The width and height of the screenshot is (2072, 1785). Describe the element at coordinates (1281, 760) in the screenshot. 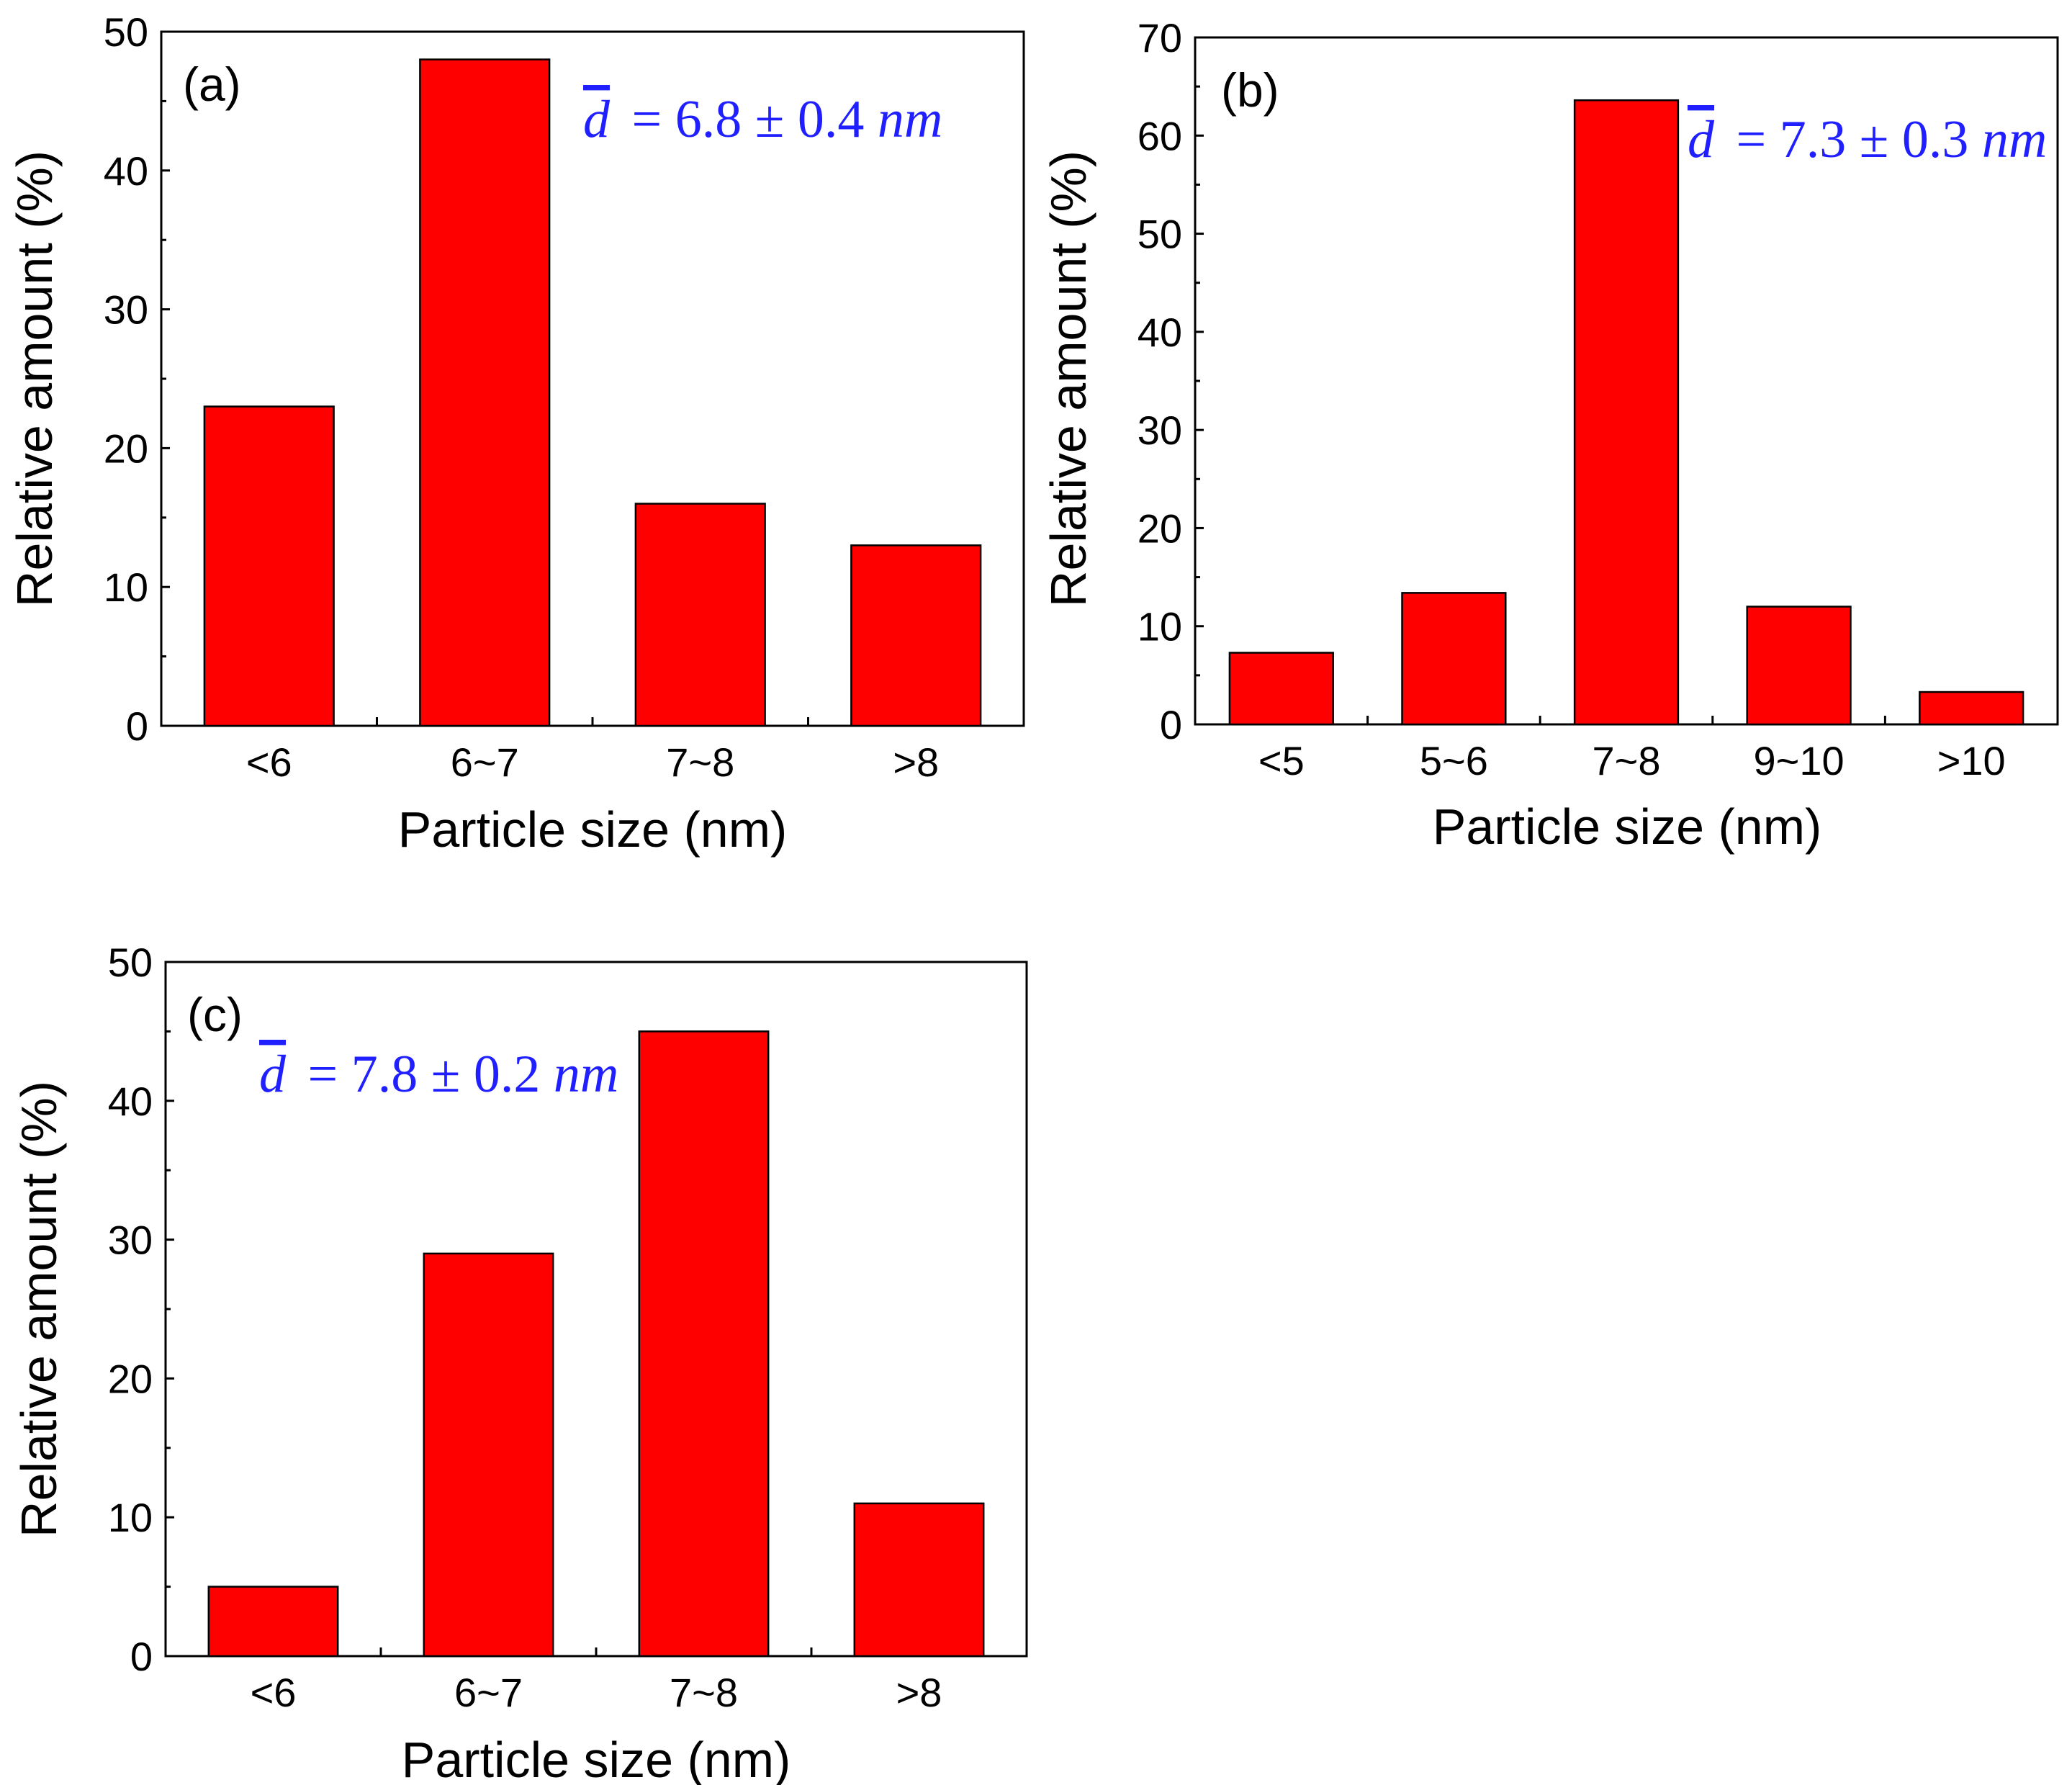

I see `x-tick-label: <5` at that location.